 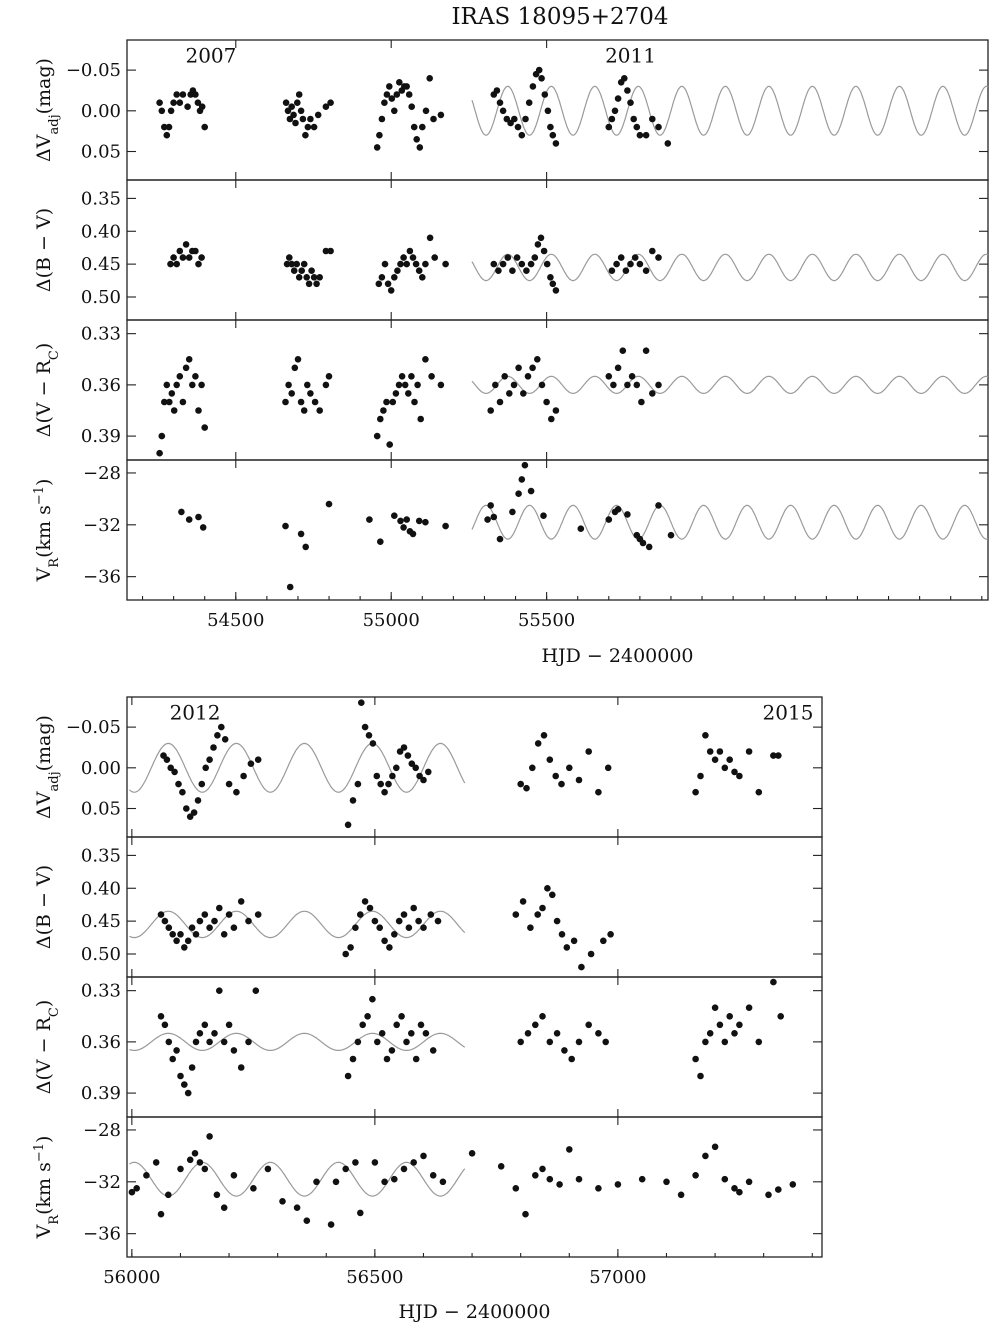 What do you see at coordinates (474, 1187) in the screenshot?
I see `panel-frame` at bounding box center [474, 1187].